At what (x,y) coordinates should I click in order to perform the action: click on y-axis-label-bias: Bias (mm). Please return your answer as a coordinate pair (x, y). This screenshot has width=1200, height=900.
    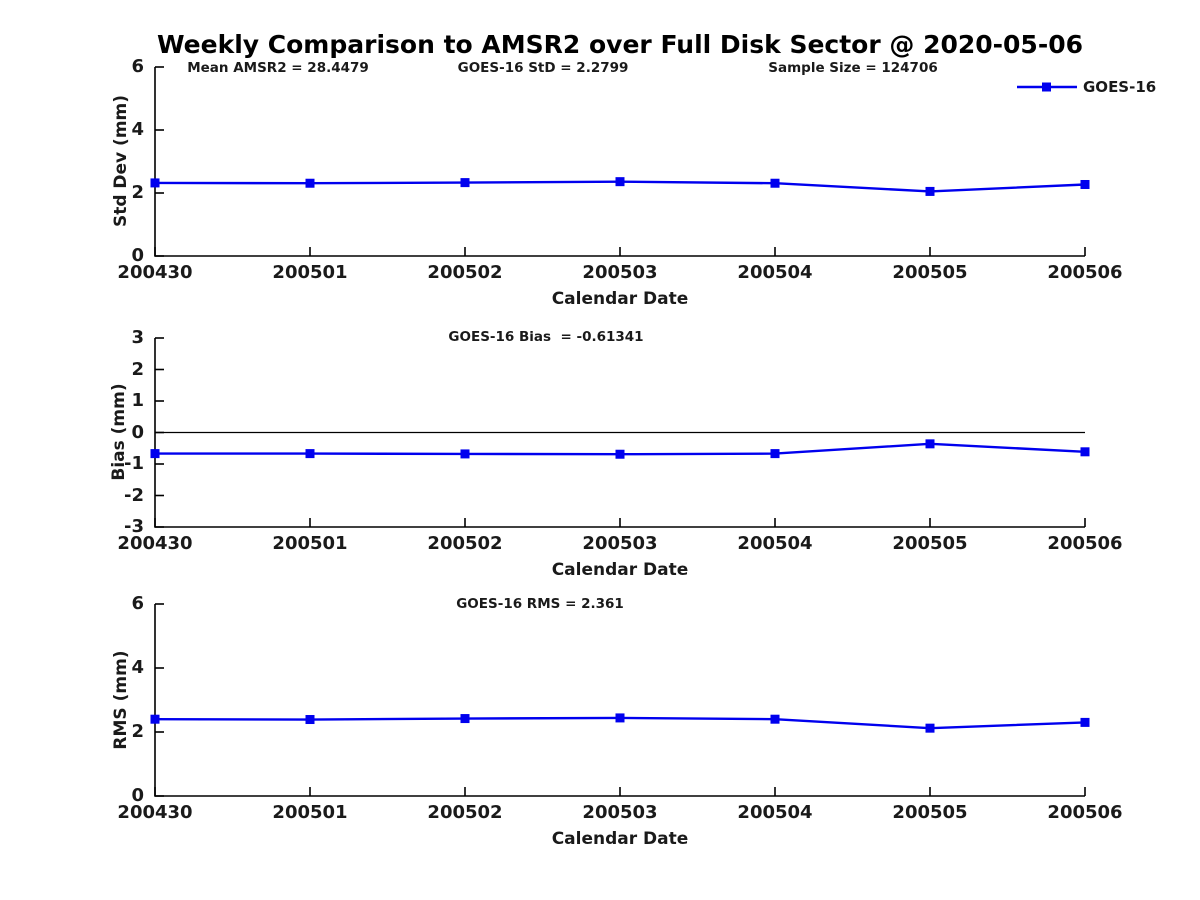
    Looking at the image, I should click on (119, 432).